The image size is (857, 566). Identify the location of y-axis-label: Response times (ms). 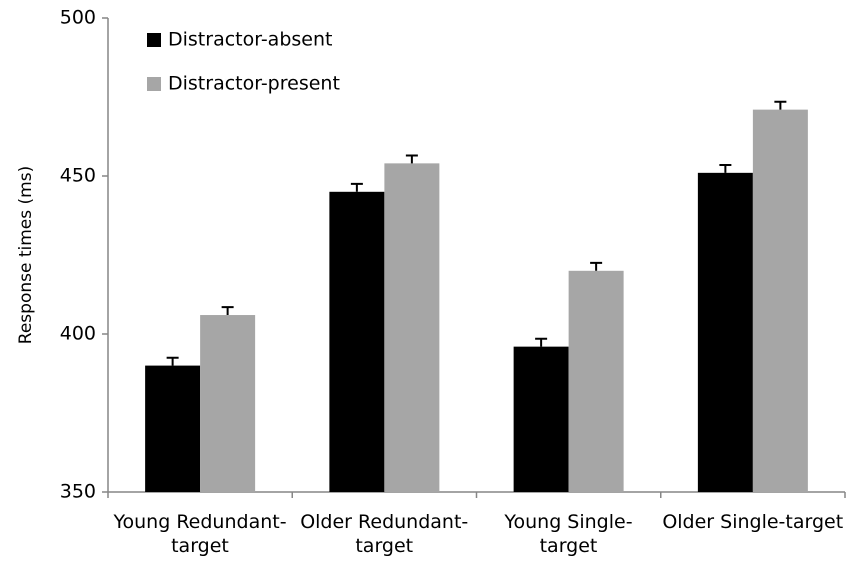
(26, 255).